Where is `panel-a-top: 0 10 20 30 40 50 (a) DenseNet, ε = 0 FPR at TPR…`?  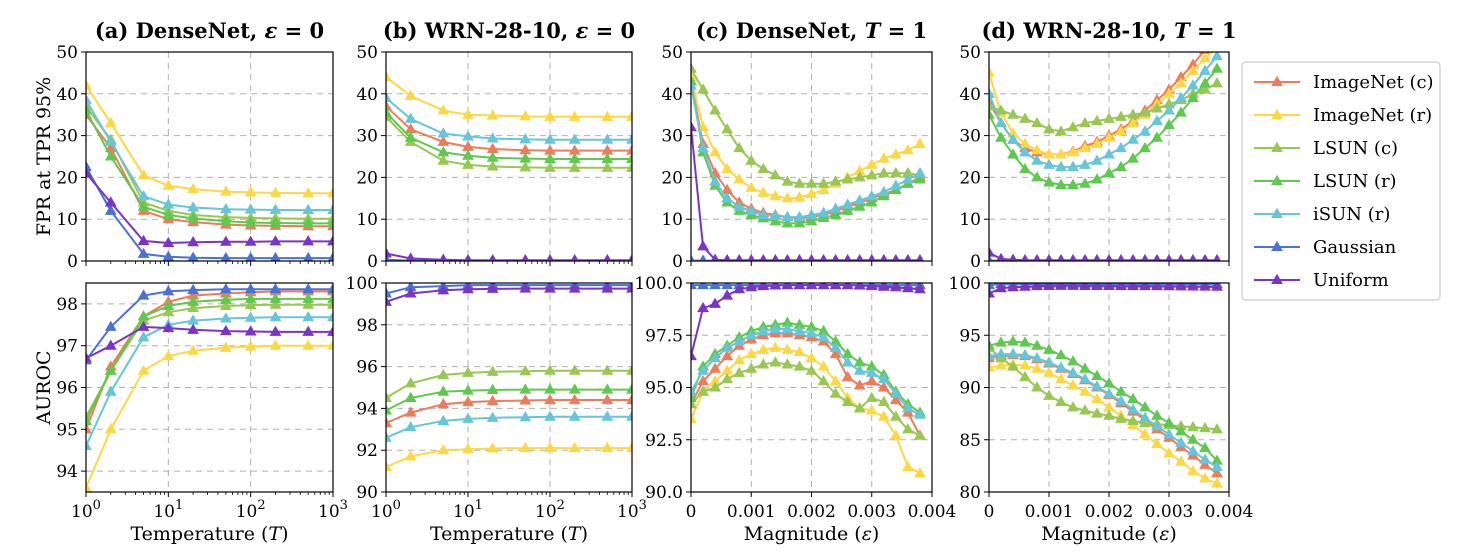
panel-a-top: 0 10 20 30 40 50 (a) DenseNet, ε = 0 FPR at TPR… is located at coordinates (183, 145).